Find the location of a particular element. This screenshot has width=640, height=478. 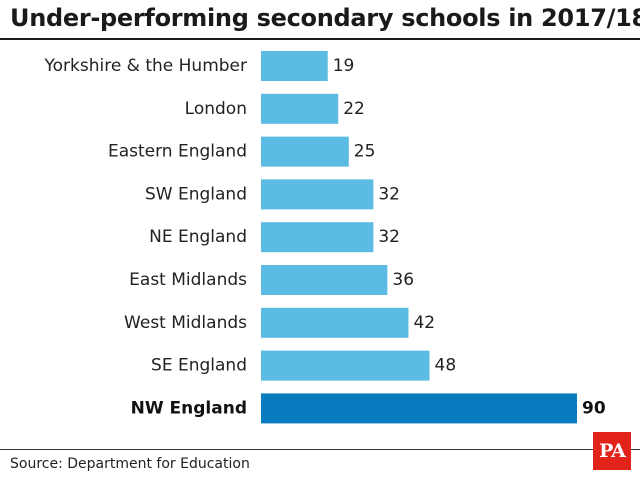

value-label-east-midlands: 36 is located at coordinates (403, 280).